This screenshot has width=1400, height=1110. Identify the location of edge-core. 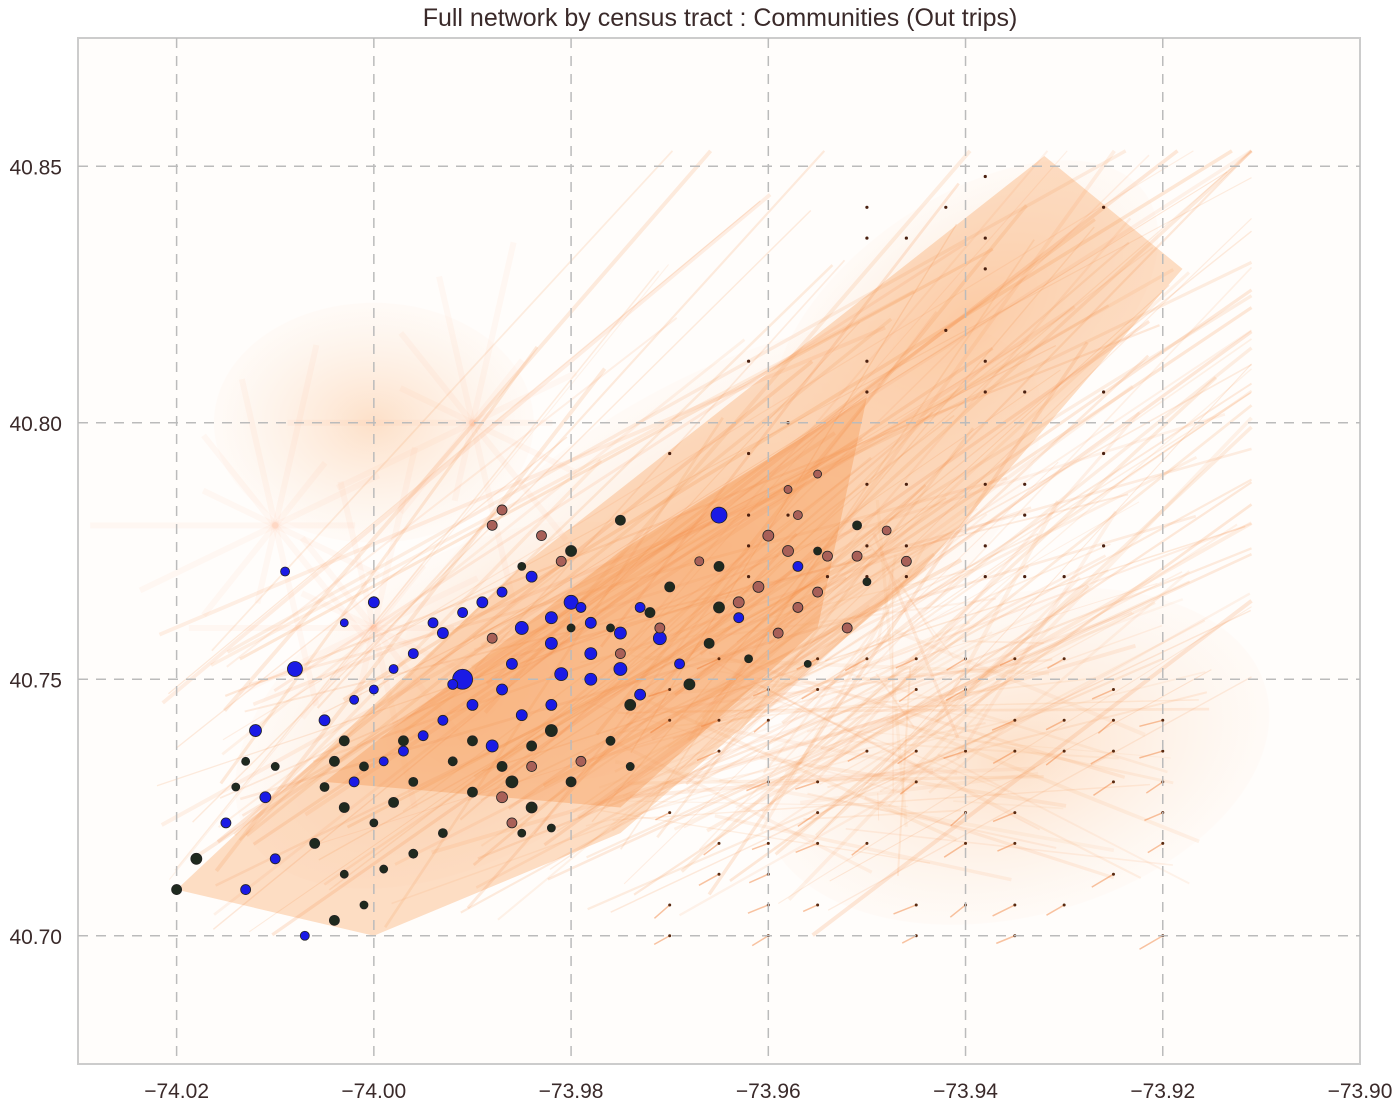
(595, 602).